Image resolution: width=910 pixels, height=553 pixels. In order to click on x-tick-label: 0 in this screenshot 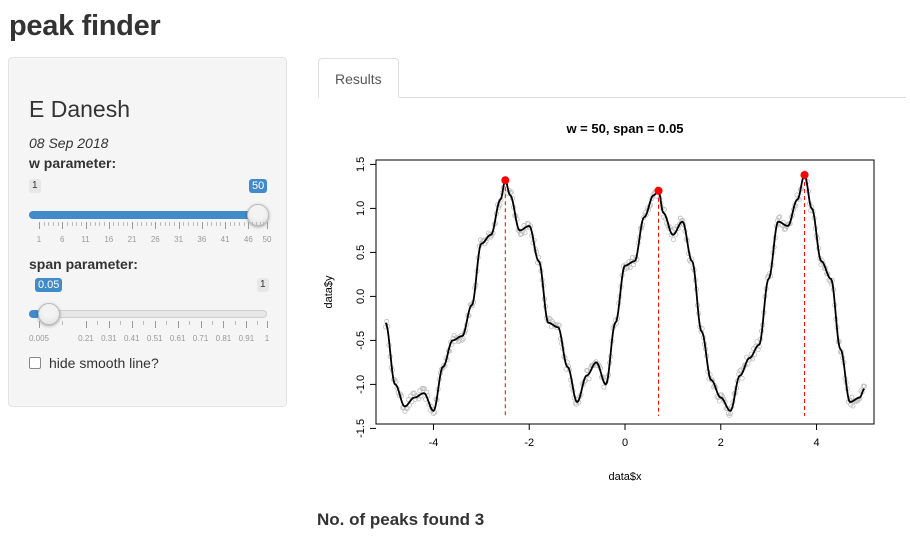, I will do `click(625, 443)`.